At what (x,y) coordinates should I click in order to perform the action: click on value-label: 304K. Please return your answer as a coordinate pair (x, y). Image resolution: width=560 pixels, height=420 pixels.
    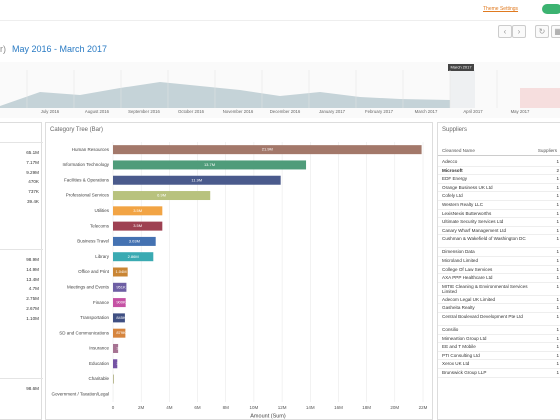
    Looking at the image, I should click on (121, 363).